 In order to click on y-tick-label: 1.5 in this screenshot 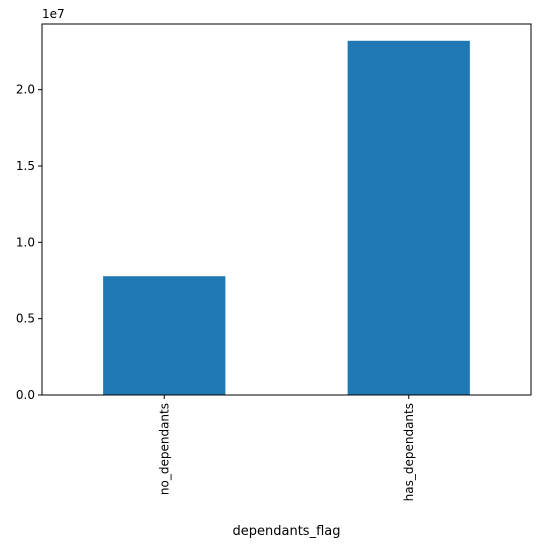, I will do `click(25, 166)`.